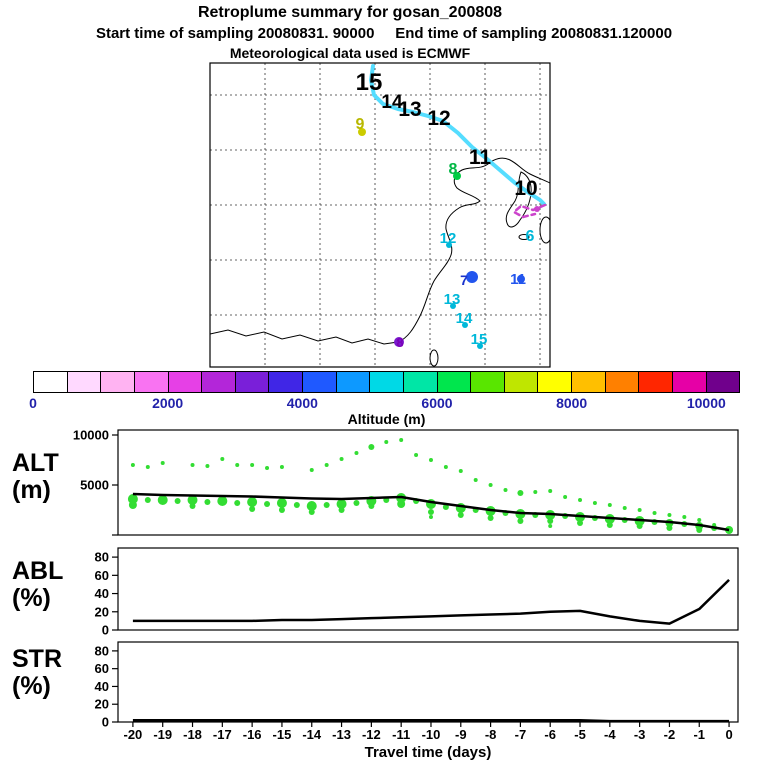 Image resolution: width=768 pixels, height=768 pixels. Describe the element at coordinates (392, 102) in the screenshot. I see `day-number-label: 14` at that location.